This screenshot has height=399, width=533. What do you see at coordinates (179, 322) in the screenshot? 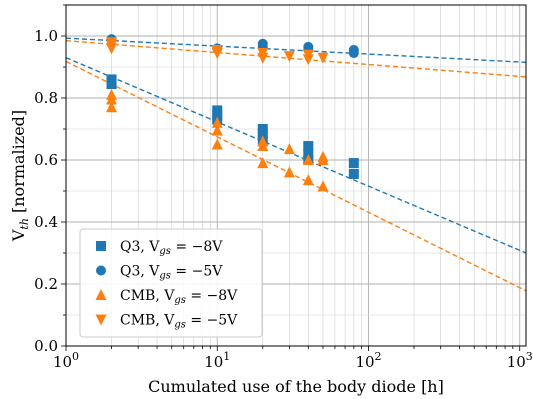
I see `legend-entry-label: CMB, Vgs = −5V` at bounding box center [179, 322].